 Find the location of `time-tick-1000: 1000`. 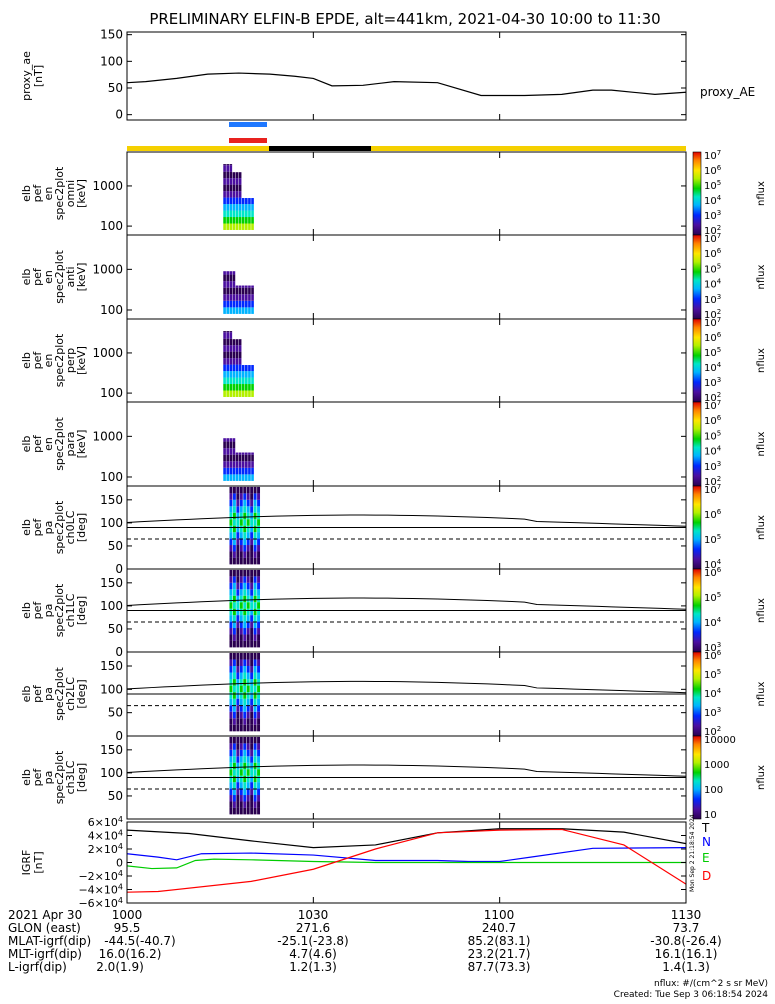

time-tick-1000: 1000 is located at coordinates (127, 915).